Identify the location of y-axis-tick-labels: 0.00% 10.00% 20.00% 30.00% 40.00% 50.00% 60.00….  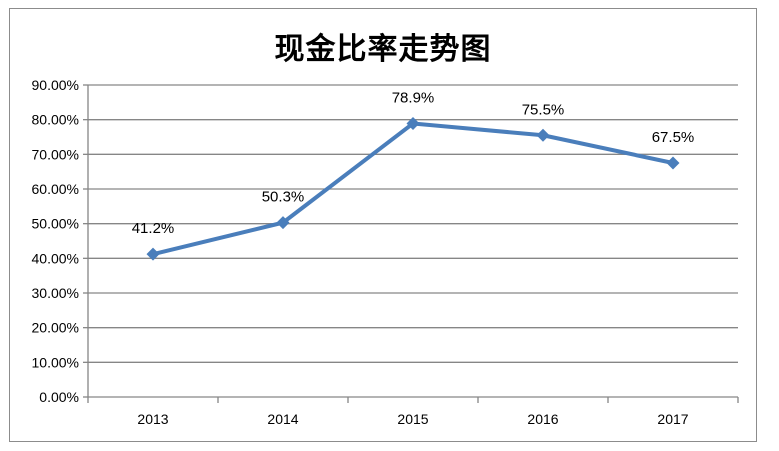
(55, 241).